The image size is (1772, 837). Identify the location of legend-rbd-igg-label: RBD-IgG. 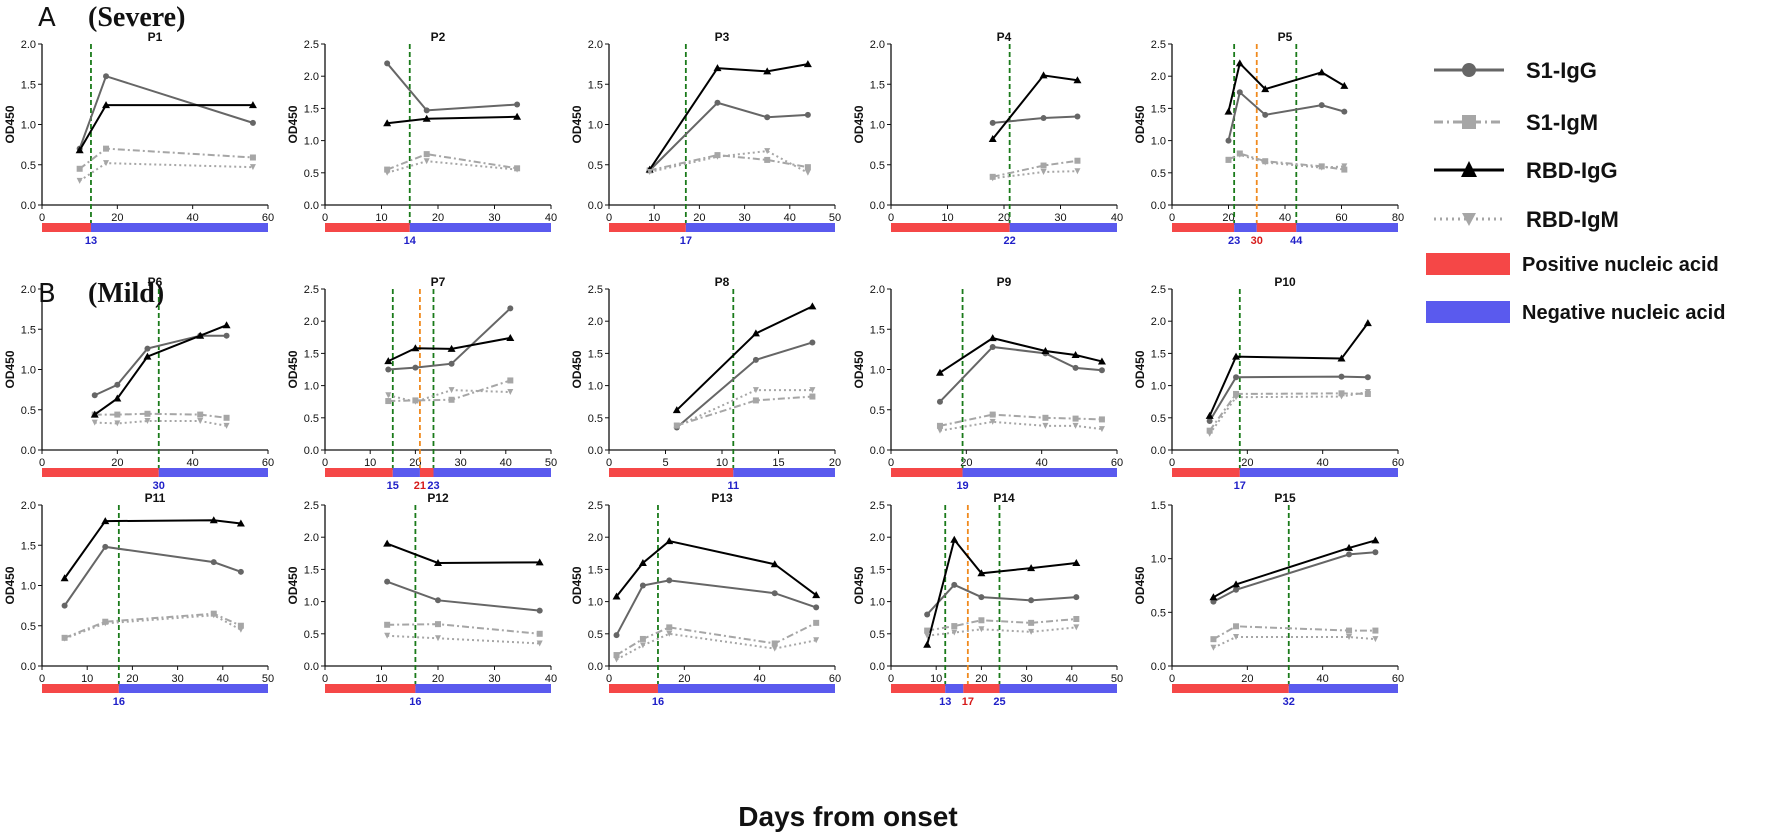
(1572, 170).